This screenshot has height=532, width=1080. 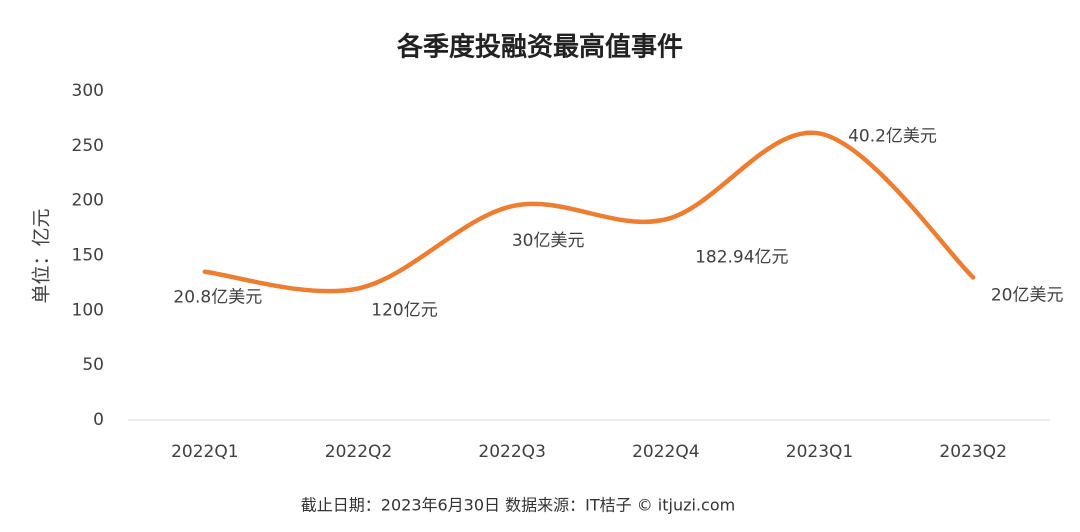 What do you see at coordinates (892, 136) in the screenshot?
I see `data-label: 40.2亿美元` at bounding box center [892, 136].